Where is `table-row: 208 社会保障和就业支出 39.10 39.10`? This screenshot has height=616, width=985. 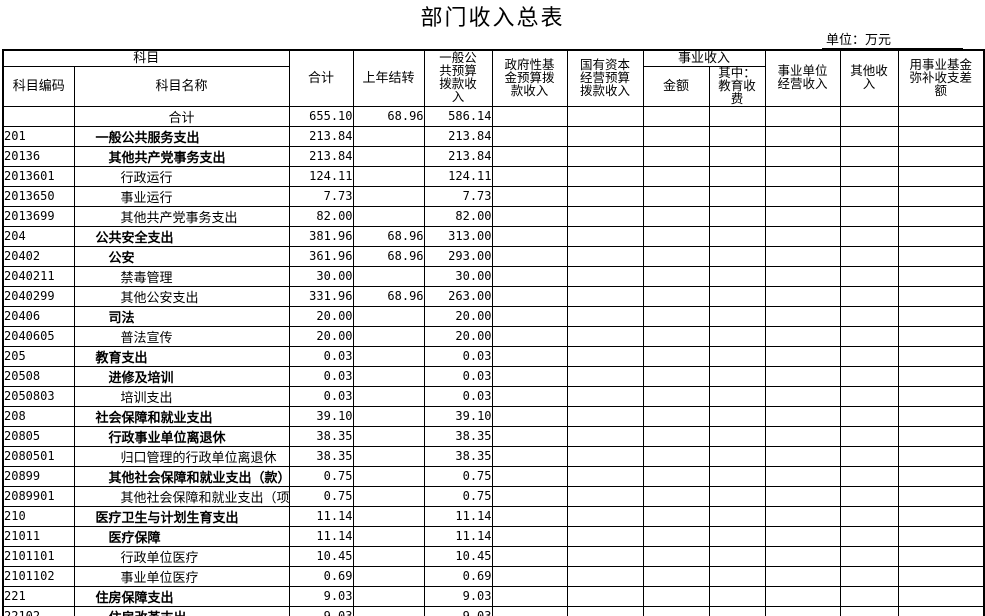 table-row: 208 社会保障和就业支出 39.10 39.10 is located at coordinates (493, 416).